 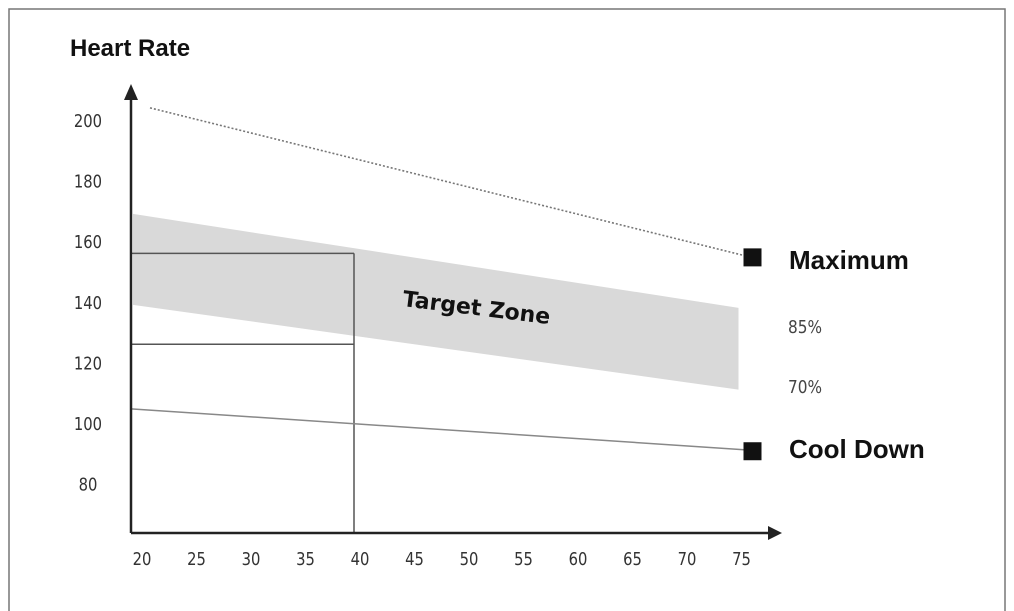 I want to click on x-tick-label: 60, so click(x=578, y=559).